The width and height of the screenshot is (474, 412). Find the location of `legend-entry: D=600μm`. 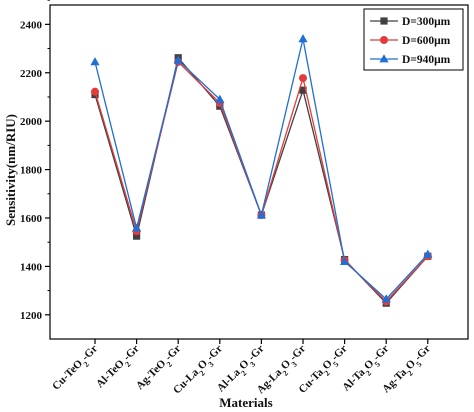

legend-entry: D=600μm is located at coordinates (410, 41).